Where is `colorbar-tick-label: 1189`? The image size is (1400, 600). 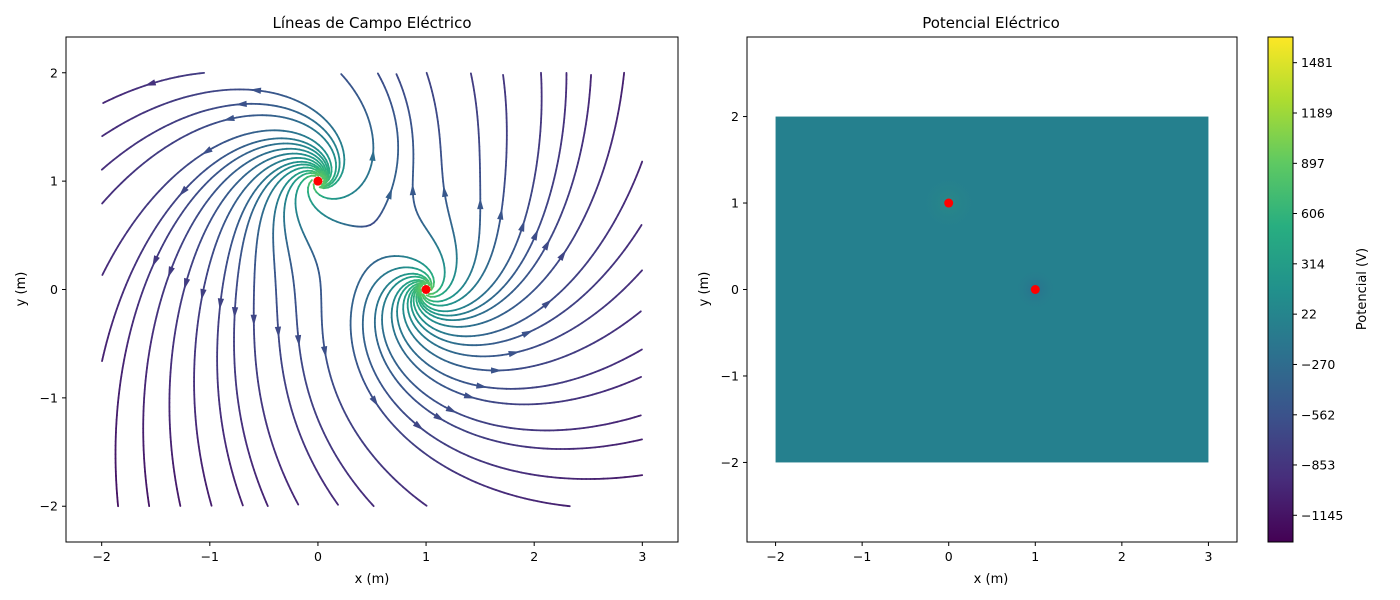
colorbar-tick-label: 1189 is located at coordinates (1317, 113).